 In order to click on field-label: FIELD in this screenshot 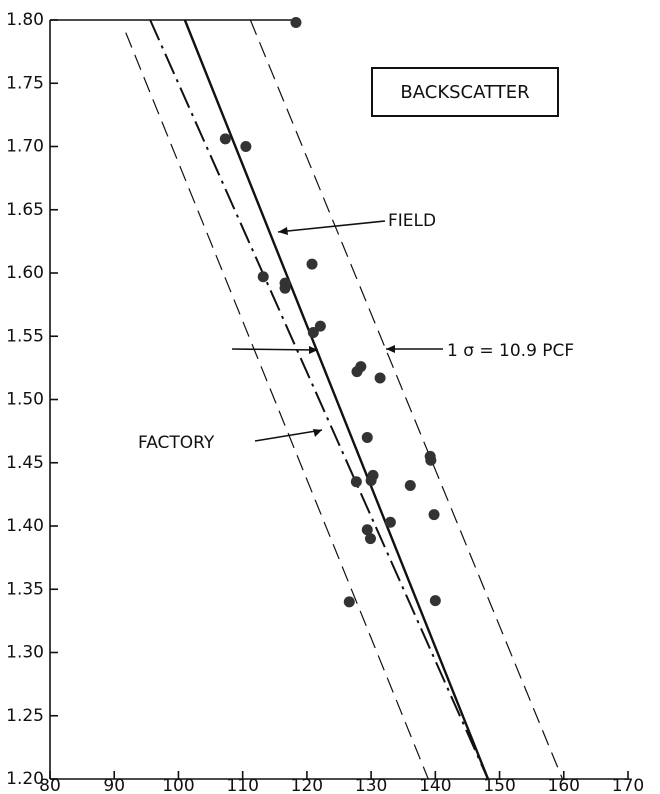, I will do `click(412, 221)`.